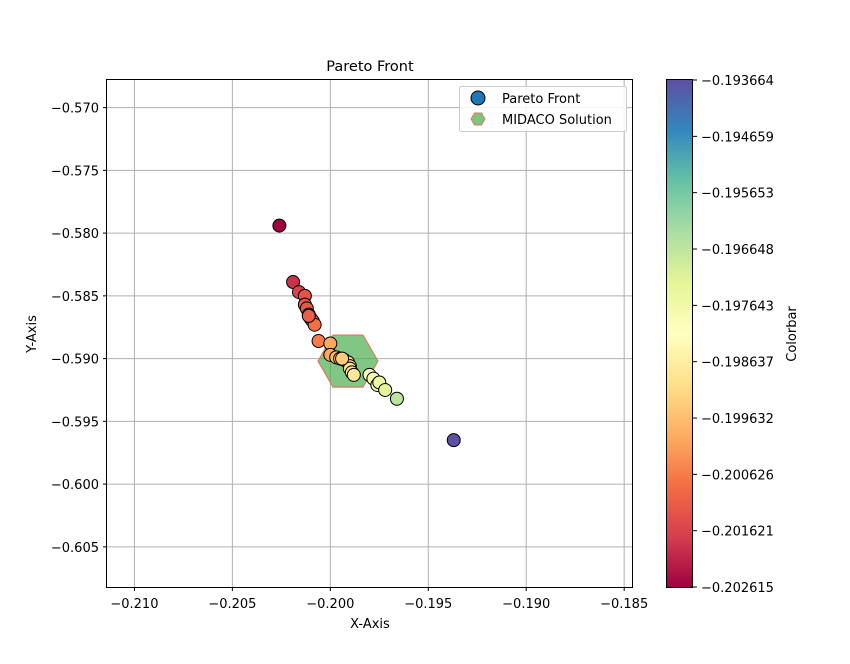 The height and width of the screenshot is (664, 850). What do you see at coordinates (478, 119) in the screenshot?
I see `legend-midaco-marker` at bounding box center [478, 119].